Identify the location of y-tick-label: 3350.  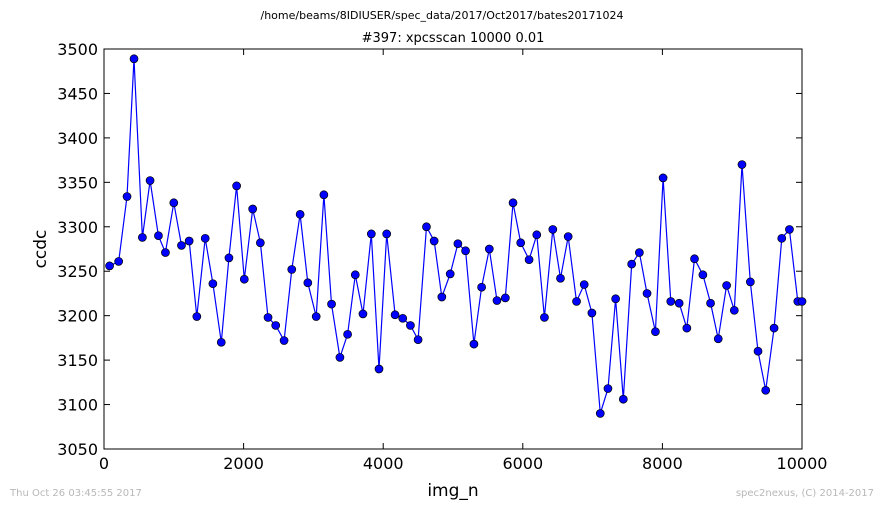
(77, 182).